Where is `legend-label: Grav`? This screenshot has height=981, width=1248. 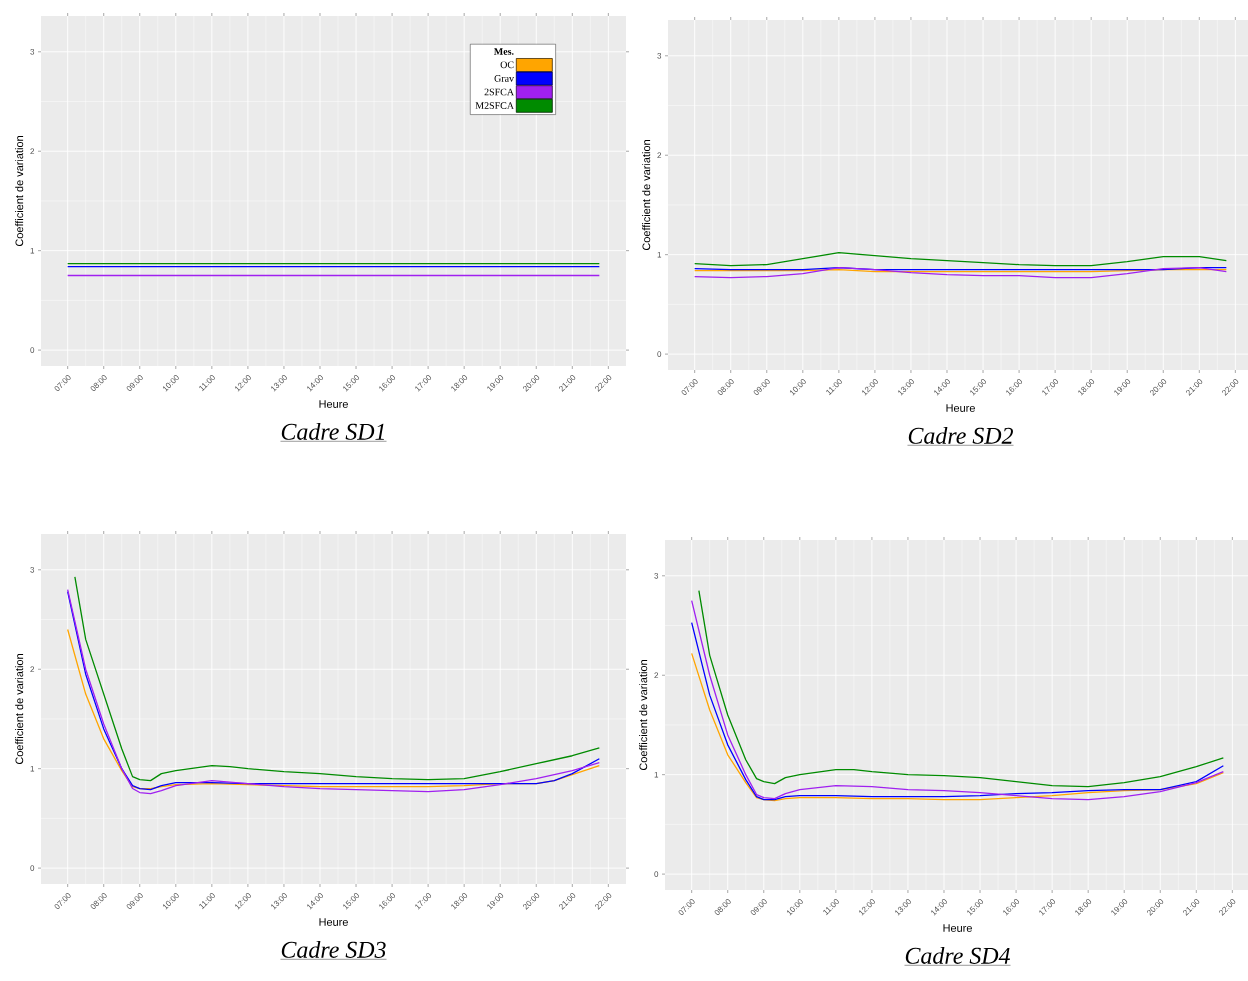
legend-label: Grav is located at coordinates (504, 78).